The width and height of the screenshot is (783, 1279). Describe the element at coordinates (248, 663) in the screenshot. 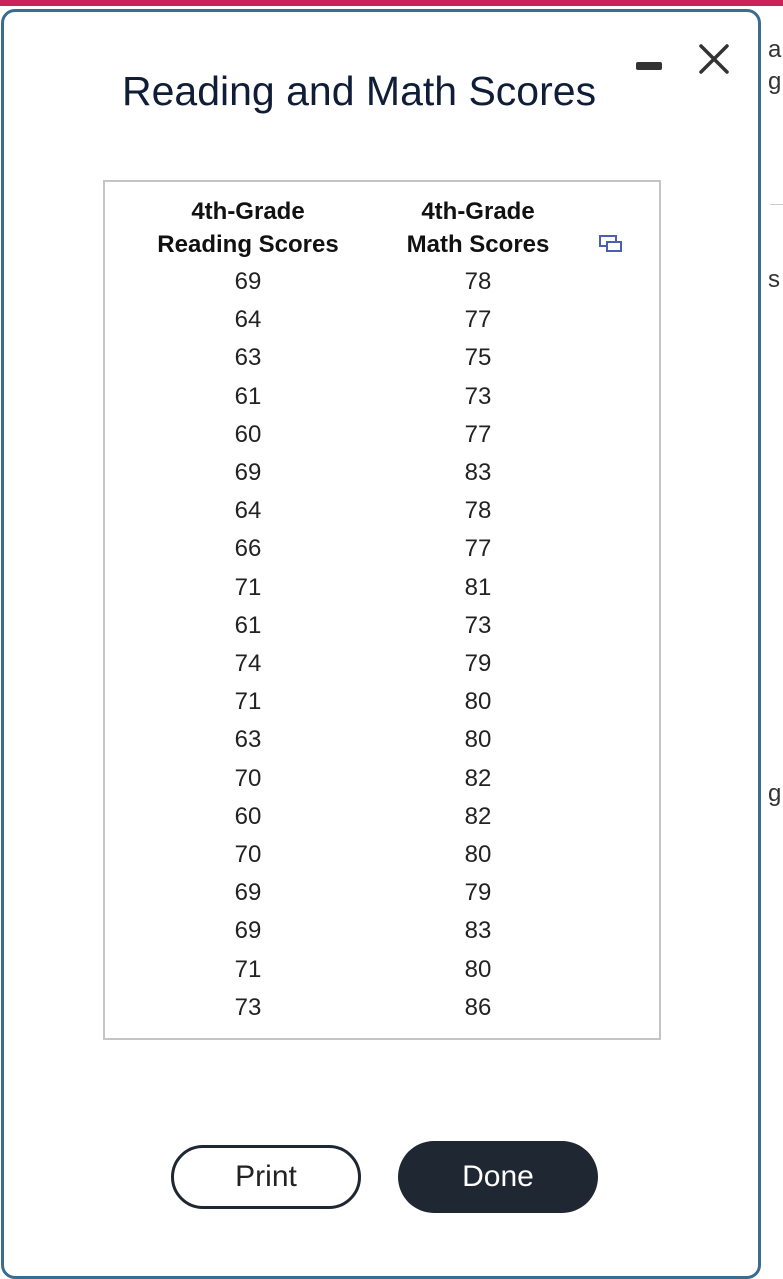

I see `table-cell: 74` at that location.